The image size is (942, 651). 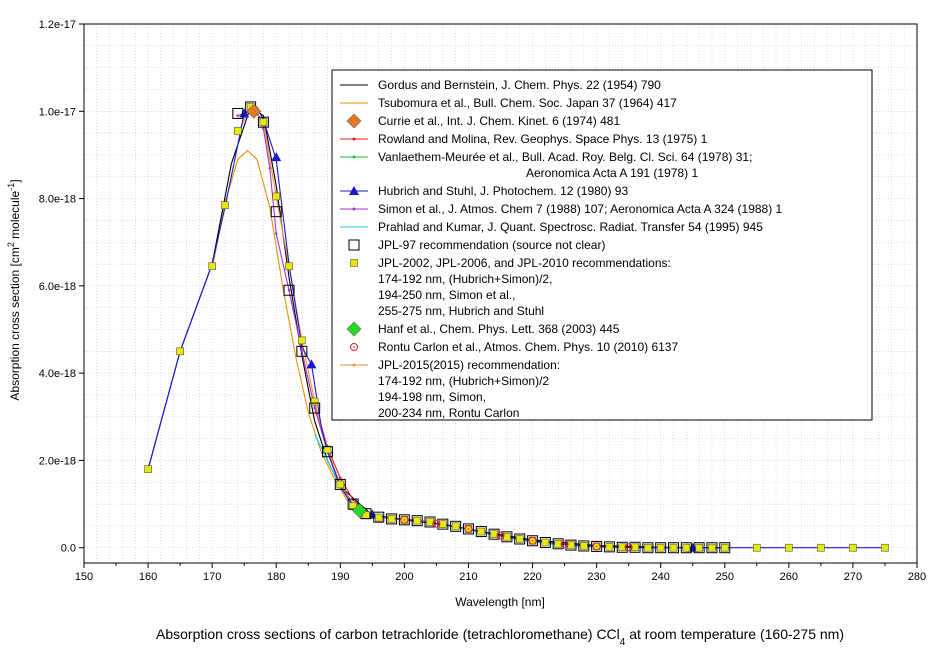 I want to click on x-tick-label: 270, so click(x=853, y=577).